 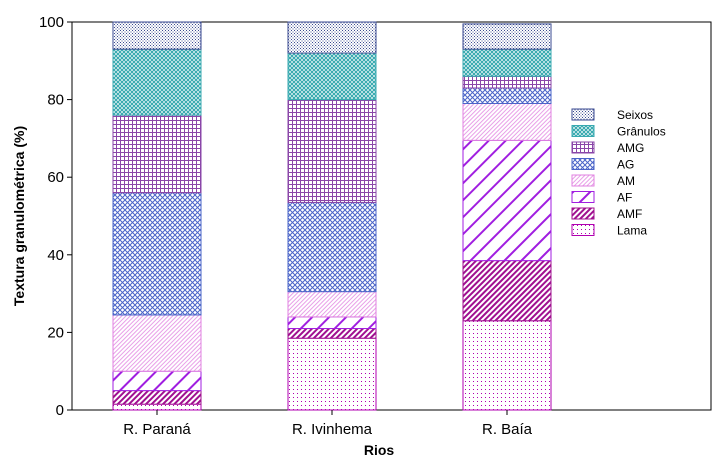 I want to click on legend-label: AF, so click(x=624, y=198).